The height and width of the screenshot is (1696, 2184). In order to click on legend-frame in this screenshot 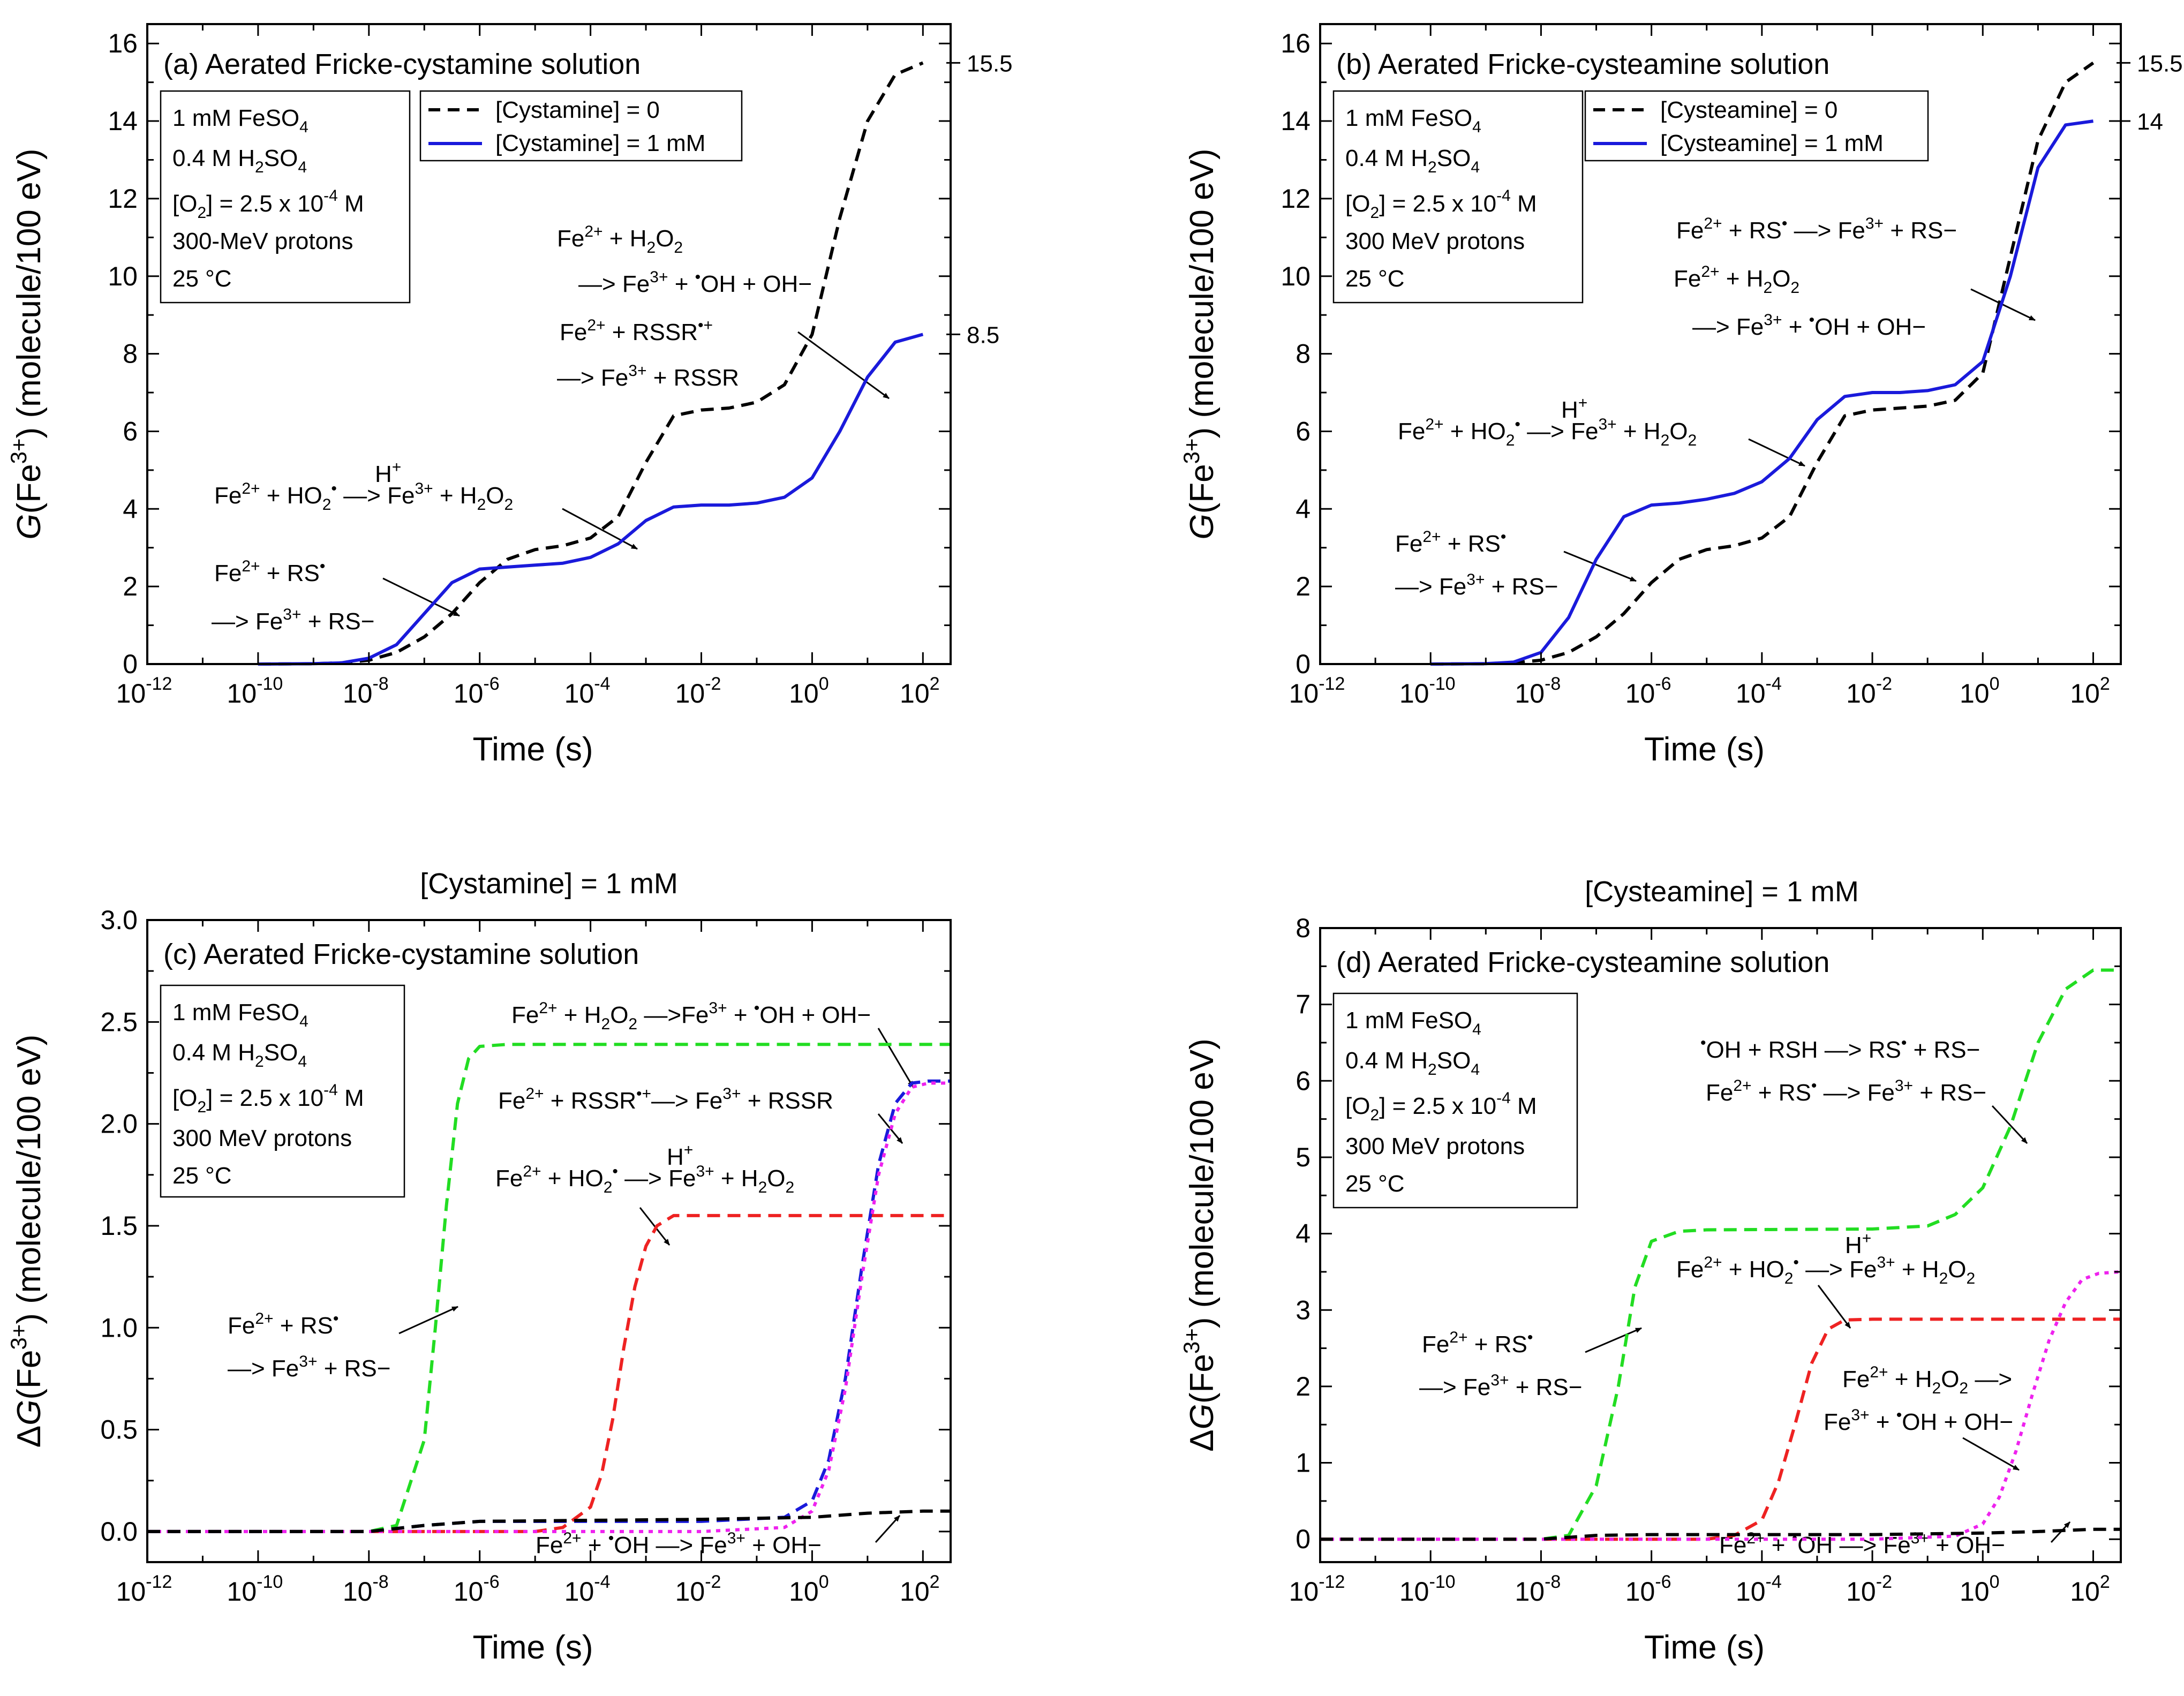, I will do `click(1757, 126)`.